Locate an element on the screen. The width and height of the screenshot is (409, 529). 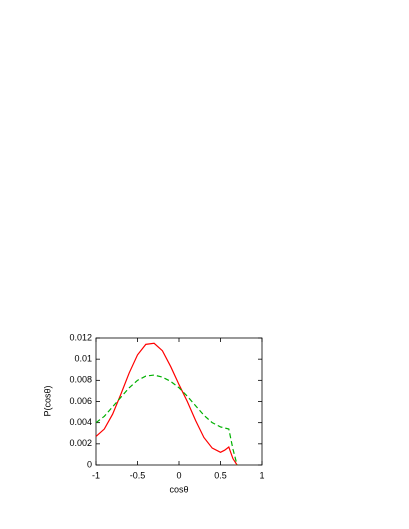
y-tick-label: 0.01 is located at coordinates (83, 359).